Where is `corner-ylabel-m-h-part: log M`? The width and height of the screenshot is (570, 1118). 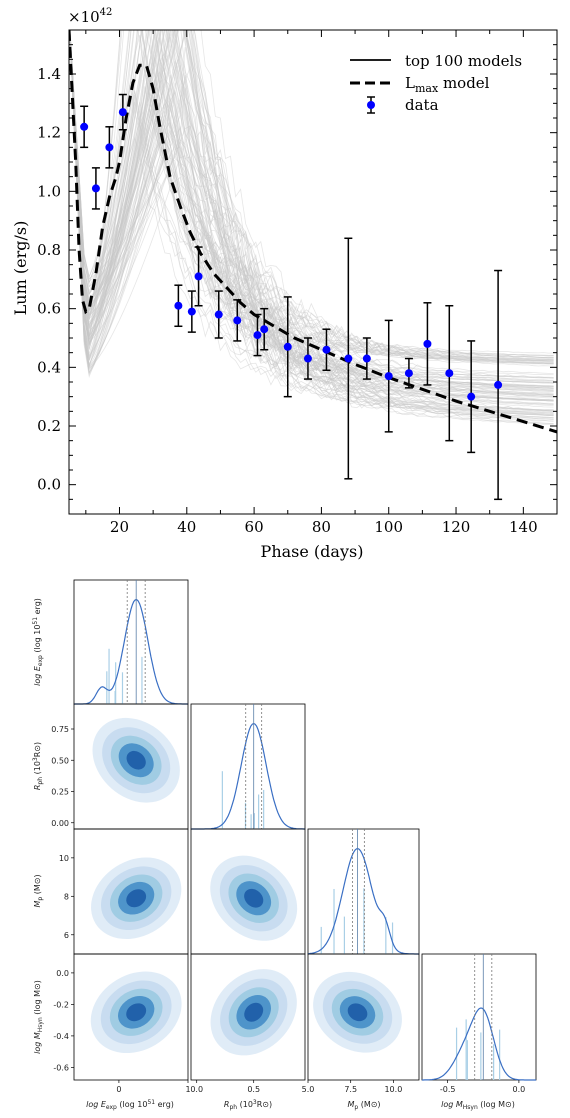 corner-ylabel-m-h-part: log M is located at coordinates (37, 1043).